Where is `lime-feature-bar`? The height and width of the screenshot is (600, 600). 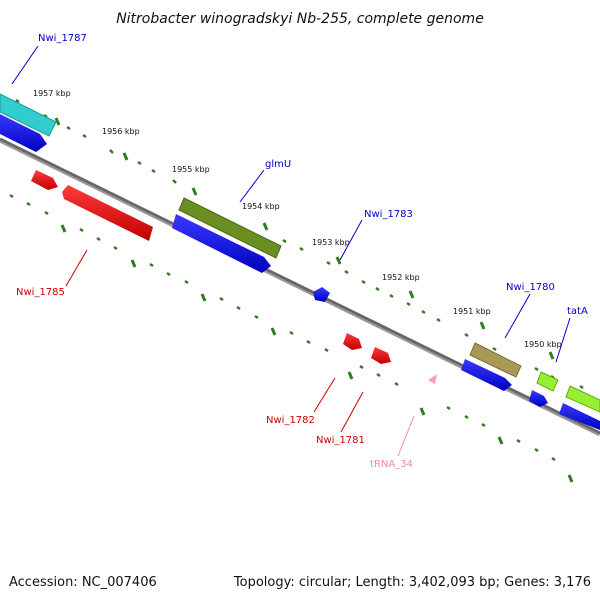
lime-feature-bar is located at coordinates (582, 399).